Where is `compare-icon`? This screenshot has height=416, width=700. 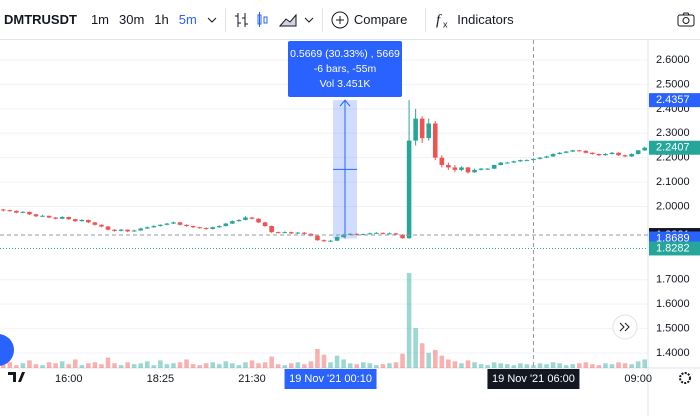
compare-icon is located at coordinates (340, 19).